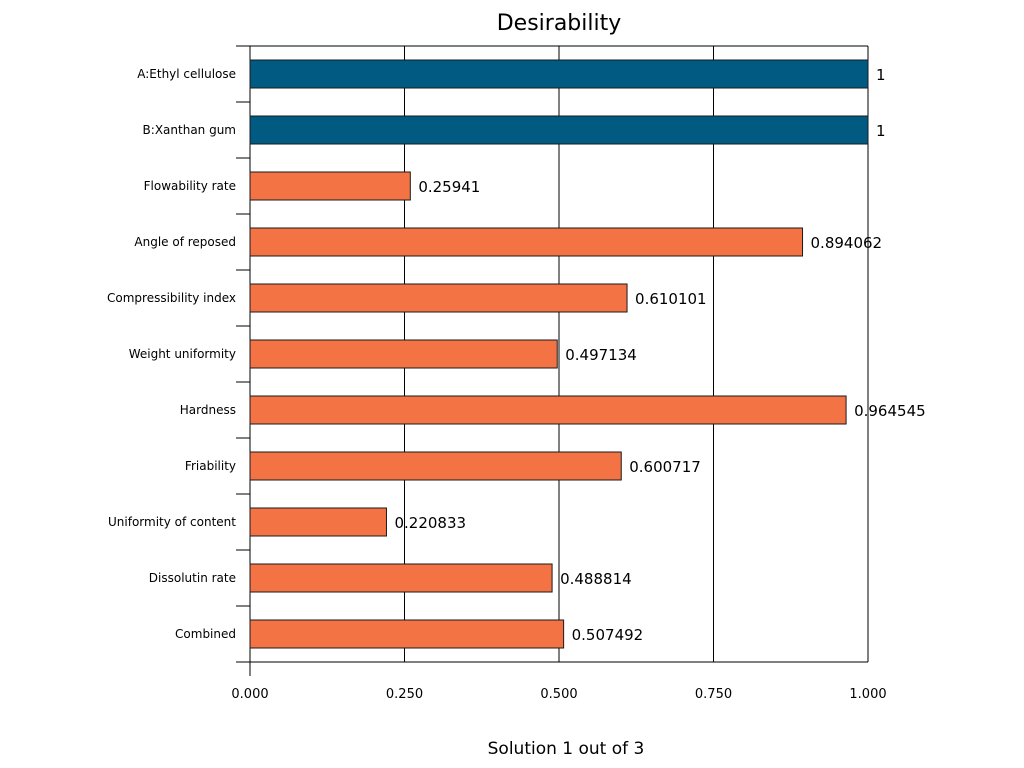 The height and width of the screenshot is (768, 1024). What do you see at coordinates (559, 23) in the screenshot?
I see `chart-title: Desirability` at bounding box center [559, 23].